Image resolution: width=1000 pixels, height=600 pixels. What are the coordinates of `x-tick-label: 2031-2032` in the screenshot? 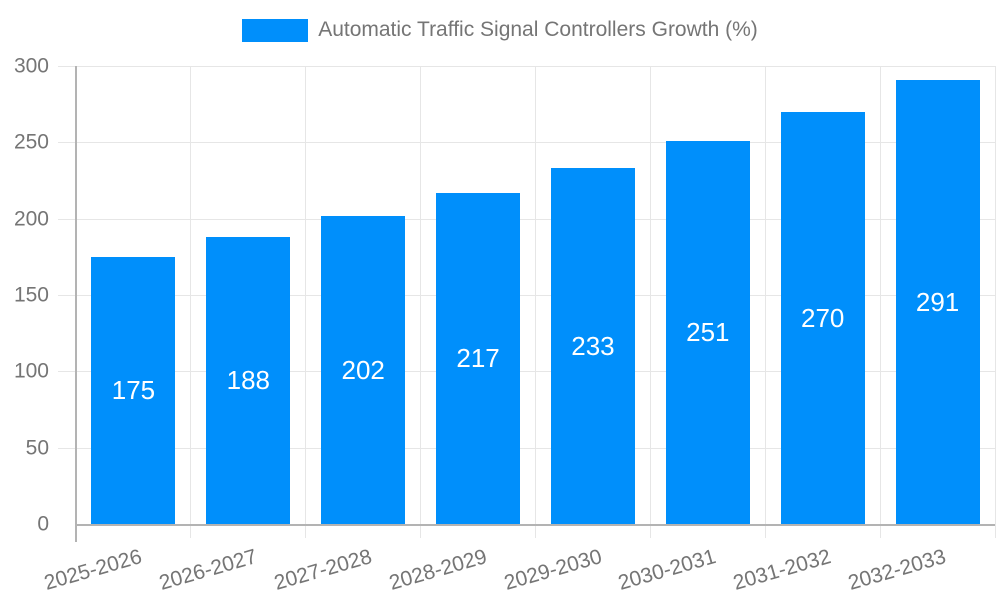 It's located at (782, 570).